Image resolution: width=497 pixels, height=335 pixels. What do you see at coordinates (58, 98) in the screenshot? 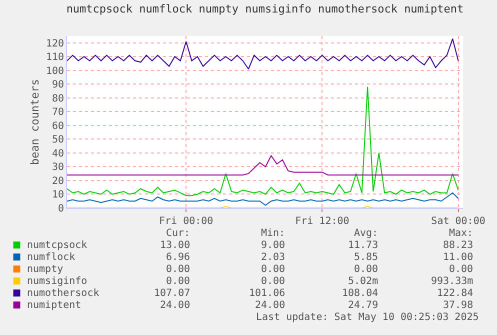
I see `y-tick-label: 80` at bounding box center [58, 98].